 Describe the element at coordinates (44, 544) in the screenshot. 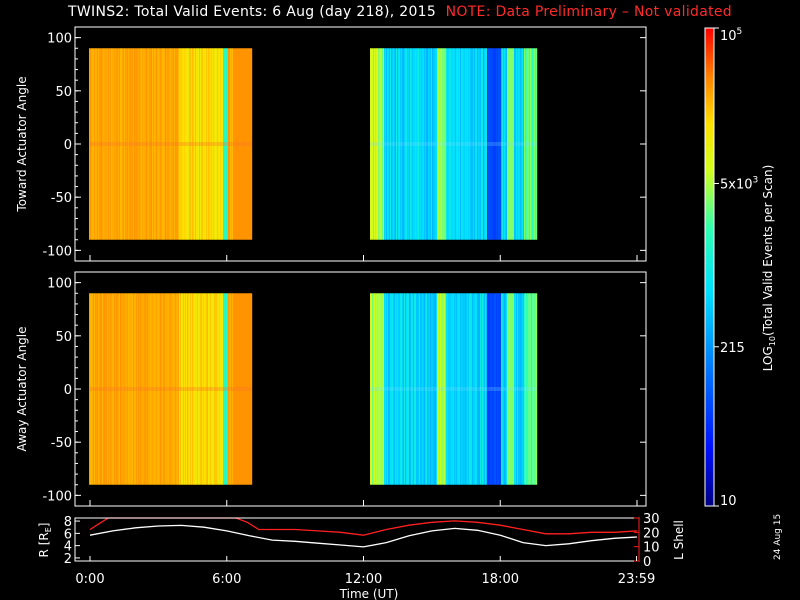

I see `r-label-main: R [R` at that location.